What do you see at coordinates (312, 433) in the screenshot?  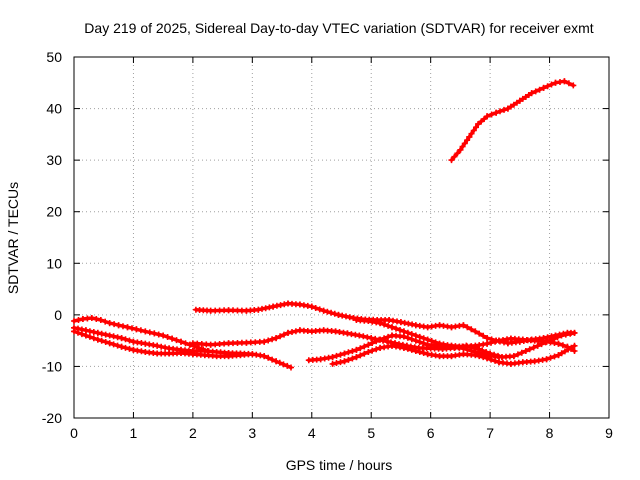 I see `x-tick-label: 4` at bounding box center [312, 433].